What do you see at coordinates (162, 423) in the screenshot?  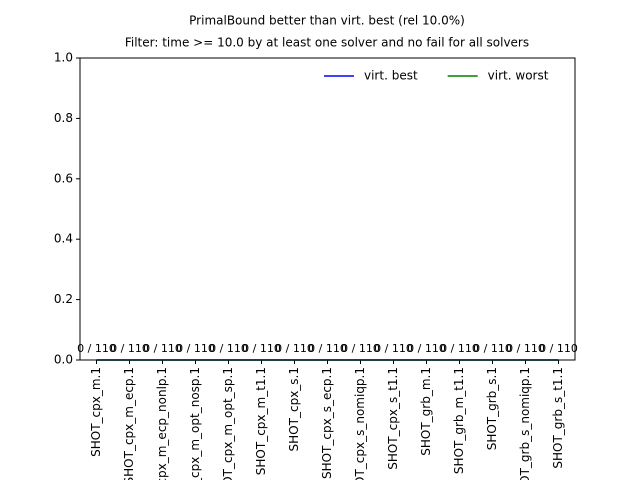 I see `x-tick-label: SHOT_cpx_m_ecp_nonlp.1` at bounding box center [162, 423].